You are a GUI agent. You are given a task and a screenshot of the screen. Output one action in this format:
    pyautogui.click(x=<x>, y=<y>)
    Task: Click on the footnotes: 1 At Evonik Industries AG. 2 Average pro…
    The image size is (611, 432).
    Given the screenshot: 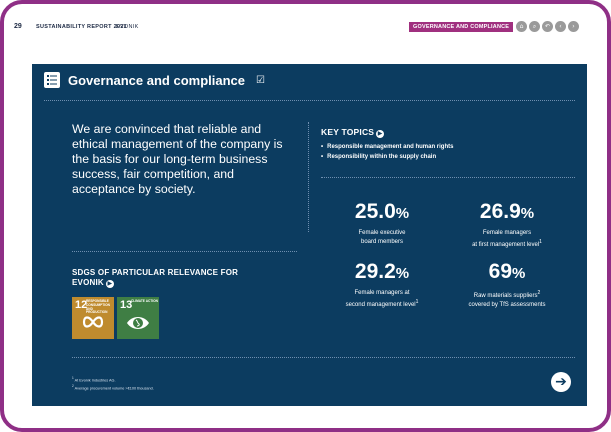 What is the action you would take?
    pyautogui.click(x=113, y=383)
    